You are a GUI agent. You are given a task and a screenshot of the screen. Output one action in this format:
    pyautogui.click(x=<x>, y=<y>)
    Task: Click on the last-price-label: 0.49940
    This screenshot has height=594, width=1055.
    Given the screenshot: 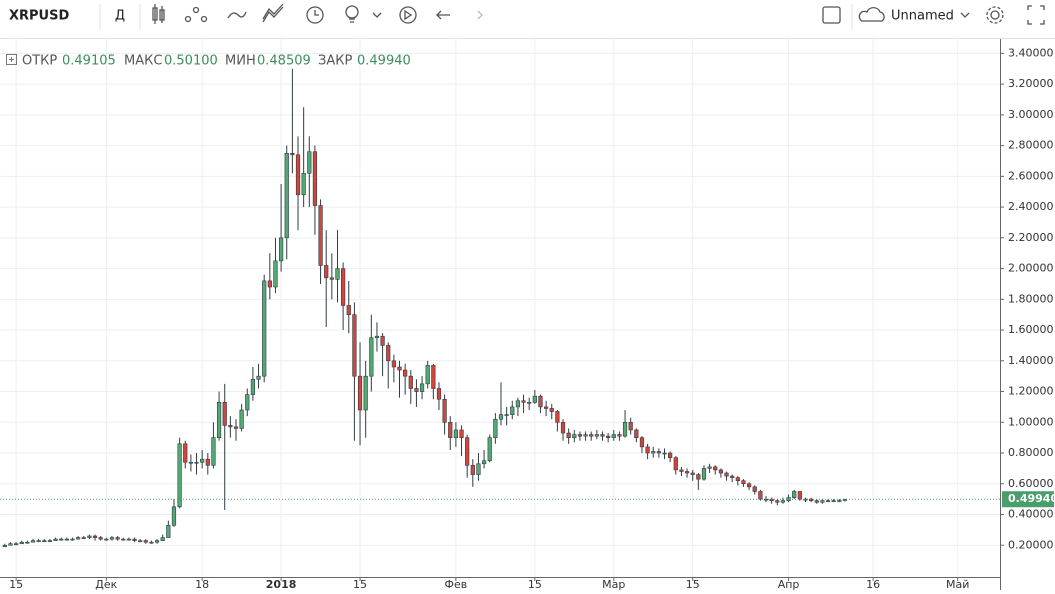 What is the action you would take?
    pyautogui.click(x=1031, y=498)
    